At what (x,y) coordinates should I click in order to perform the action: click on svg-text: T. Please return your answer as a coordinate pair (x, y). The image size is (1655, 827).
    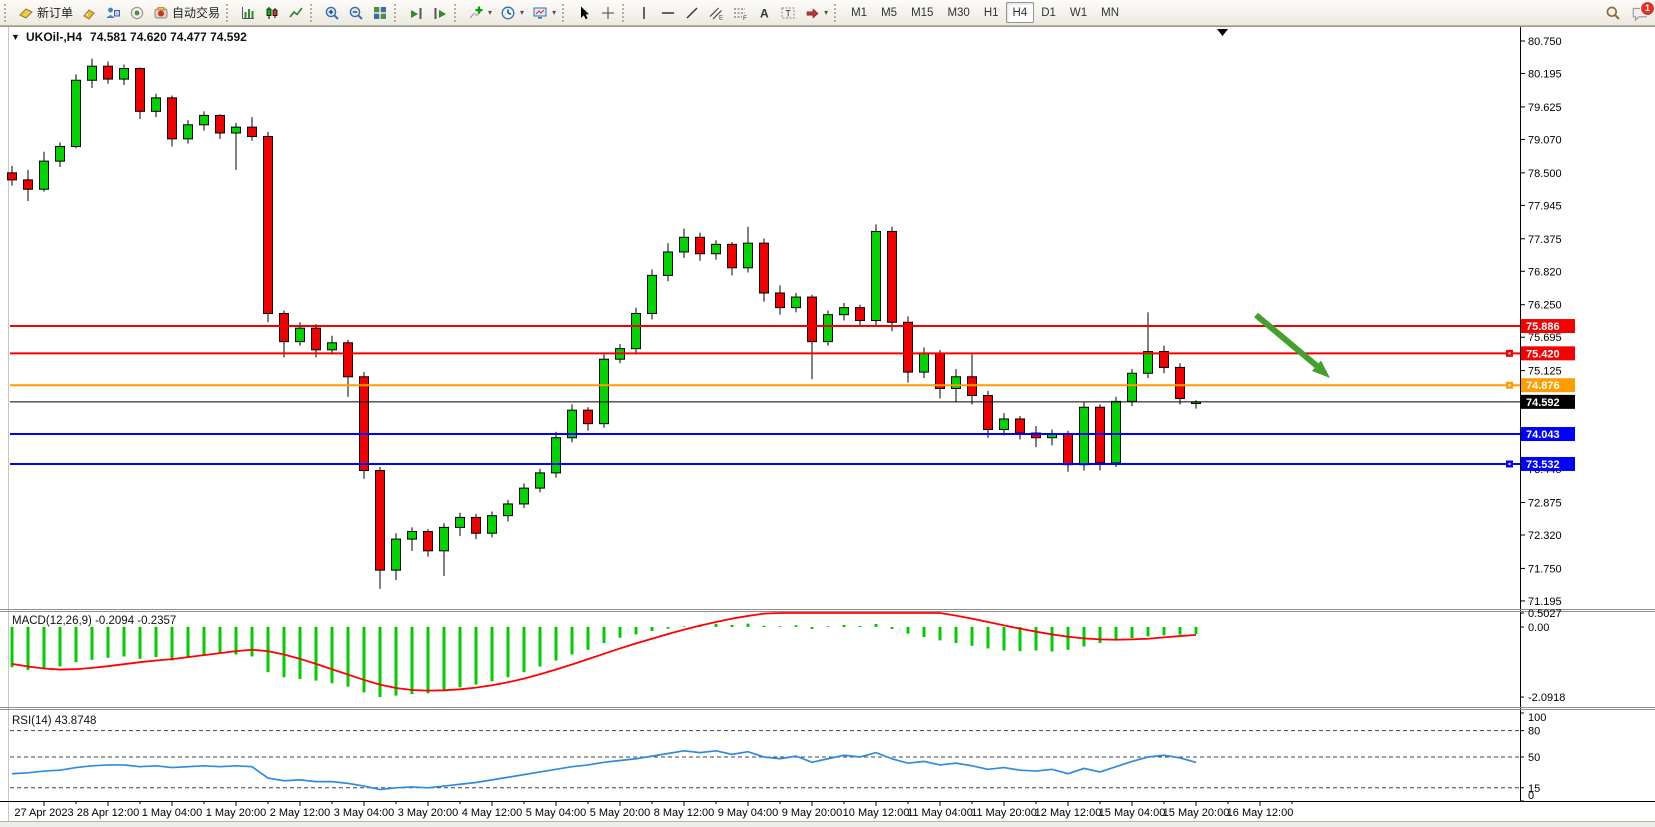
    Looking at the image, I should click on (788, 13).